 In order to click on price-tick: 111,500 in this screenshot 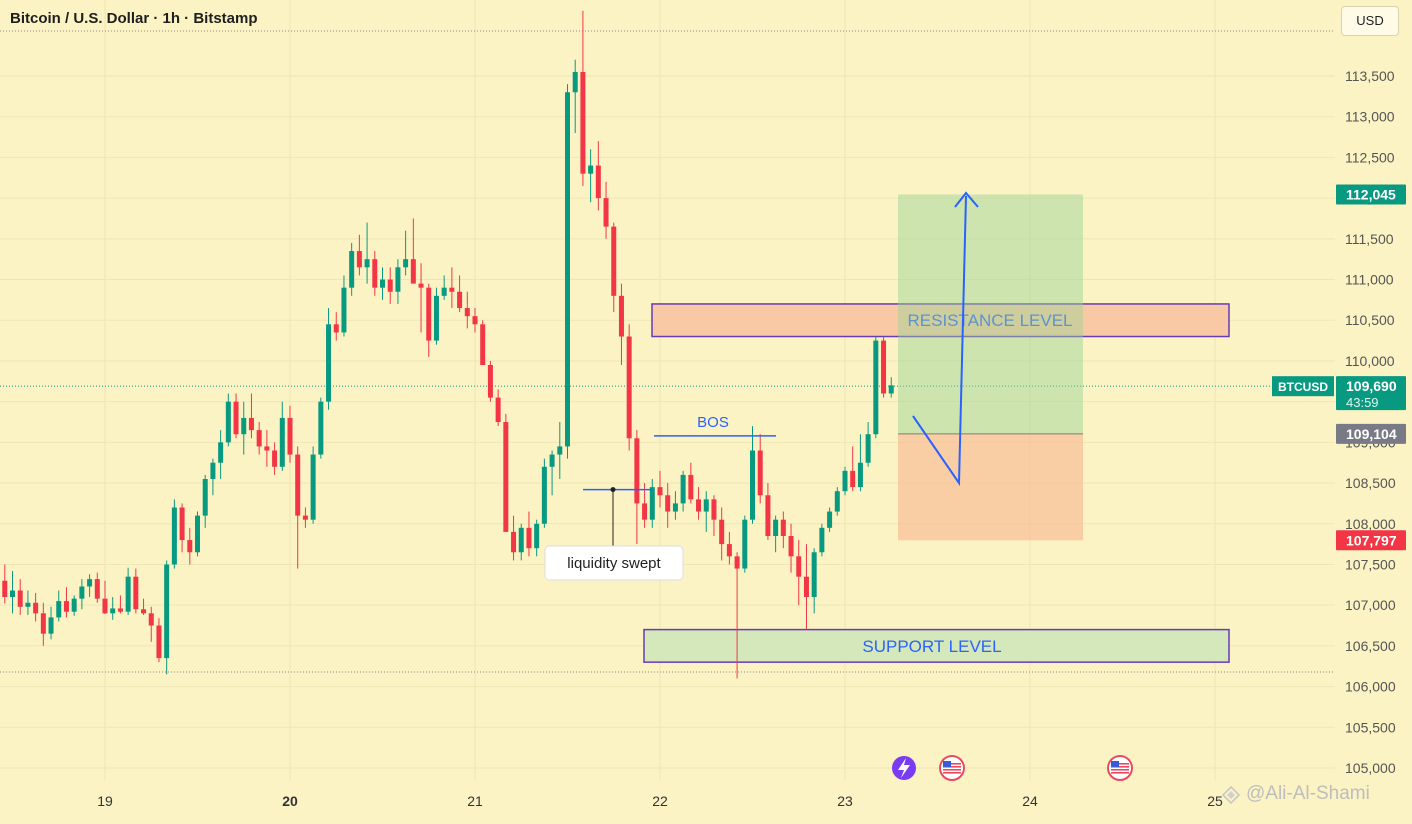, I will do `click(1369, 239)`.